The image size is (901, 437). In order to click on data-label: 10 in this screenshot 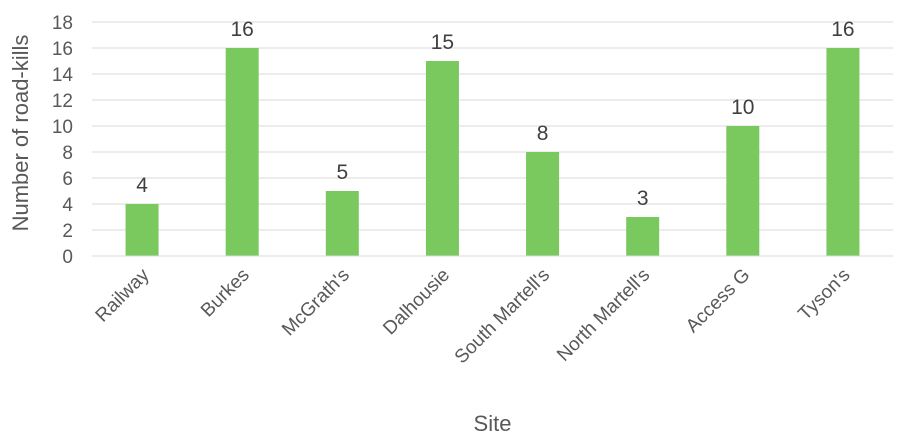, I will do `click(742, 107)`.